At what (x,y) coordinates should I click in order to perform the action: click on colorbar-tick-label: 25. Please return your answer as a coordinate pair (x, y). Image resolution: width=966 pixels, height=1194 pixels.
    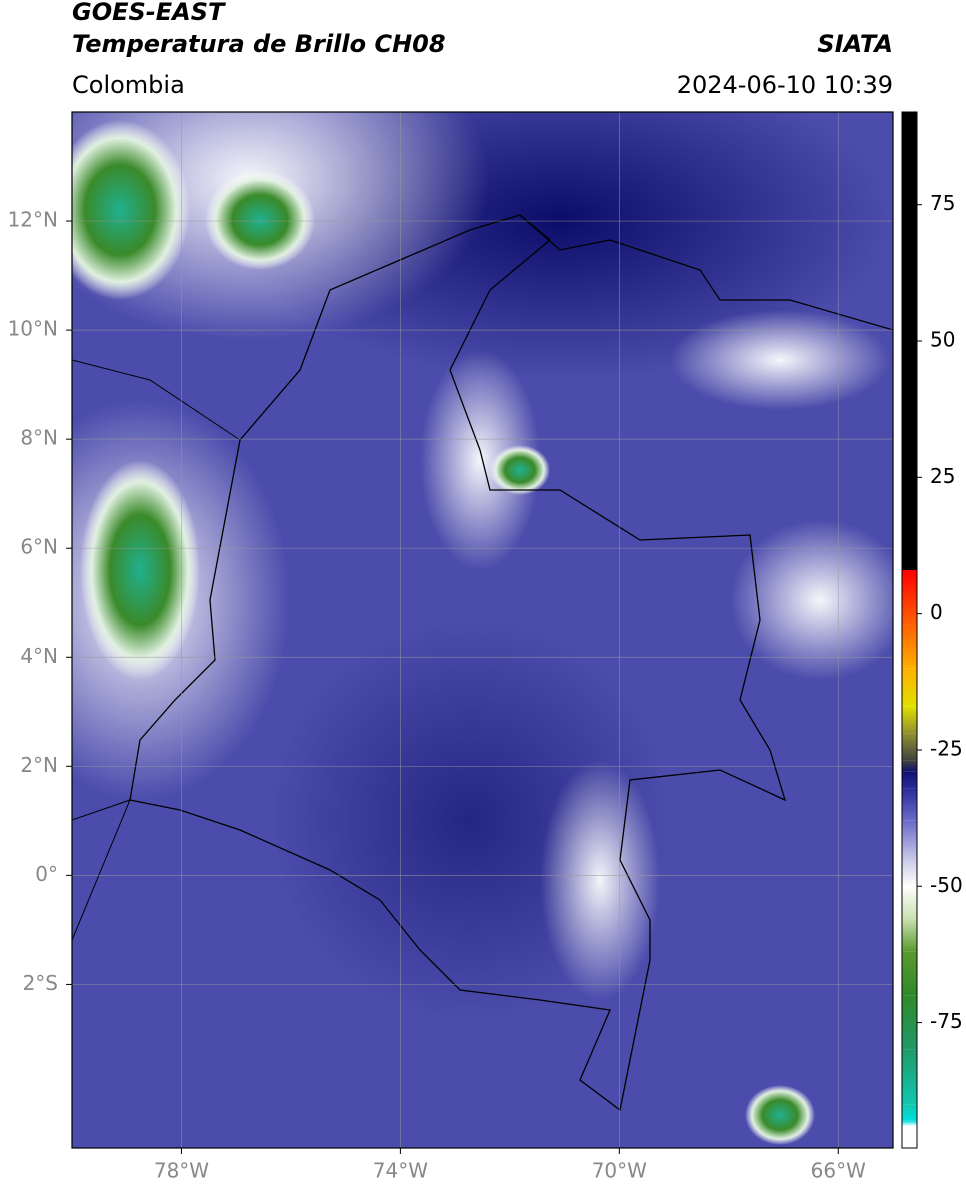
    Looking at the image, I should click on (942, 476).